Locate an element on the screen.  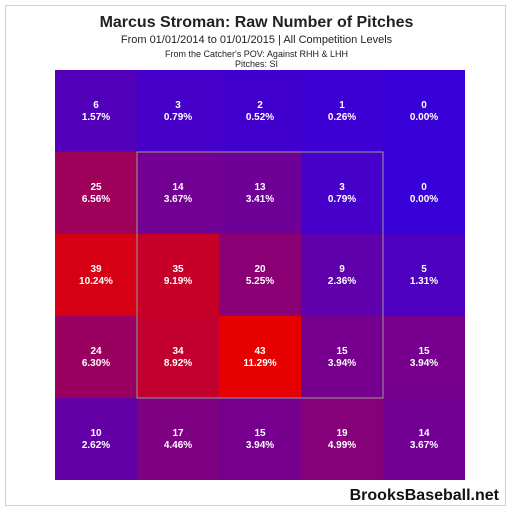
zone-cell-r3-c2 is located at coordinates (178, 275).